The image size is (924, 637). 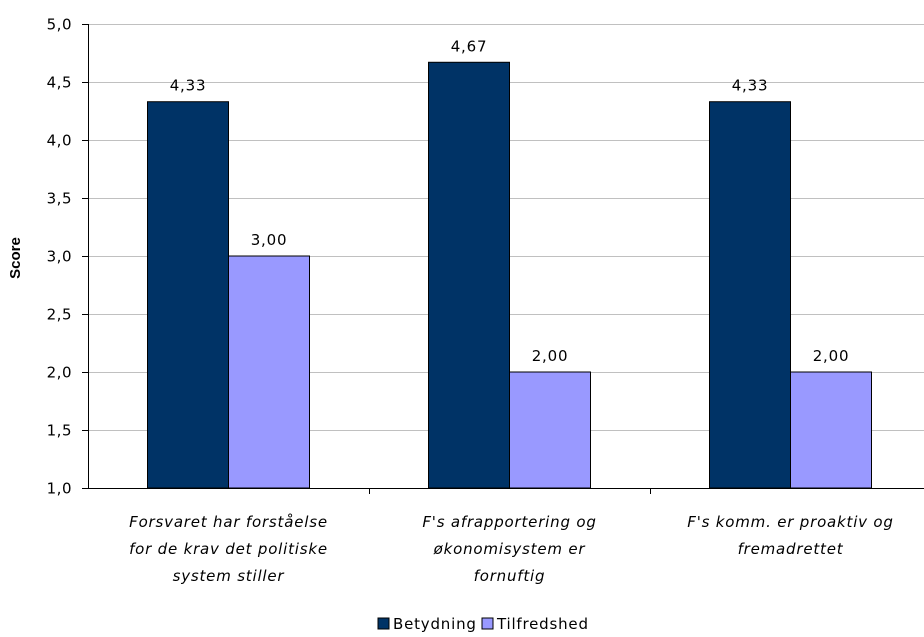 What do you see at coordinates (59, 431) in the screenshot?
I see `y-tick-label: 1,5` at bounding box center [59, 431].